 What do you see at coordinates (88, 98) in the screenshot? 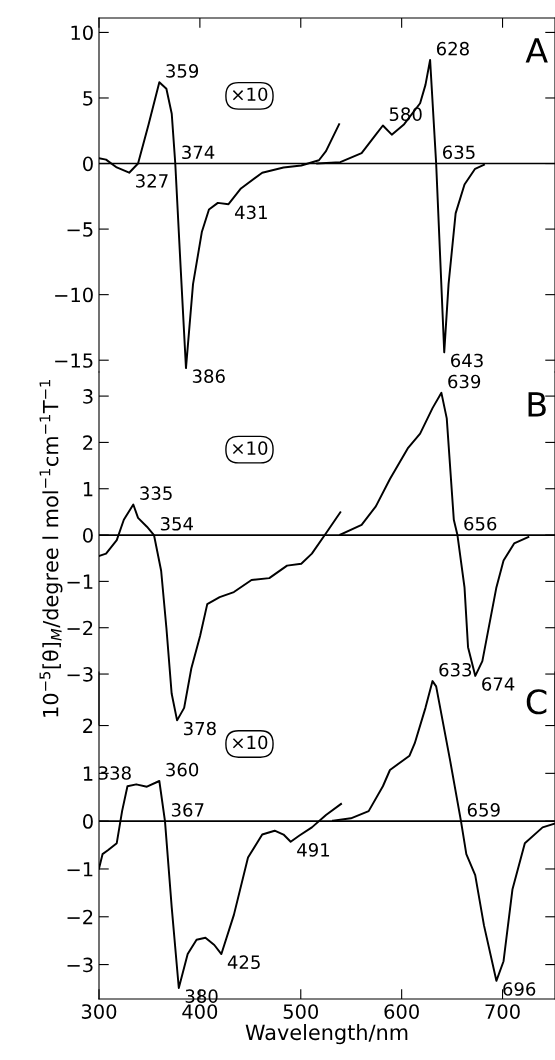
I see `y-tick-label: 5` at bounding box center [88, 98].